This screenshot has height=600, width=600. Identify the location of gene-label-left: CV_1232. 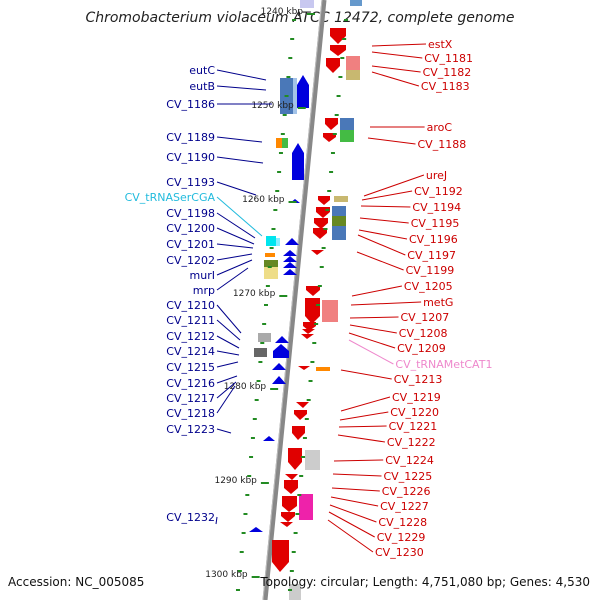
(190, 517).